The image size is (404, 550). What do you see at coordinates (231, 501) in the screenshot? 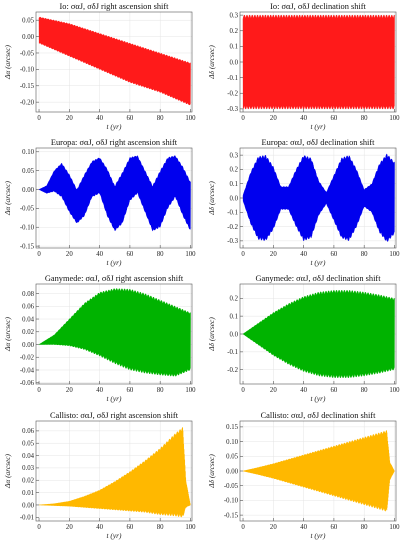
I see `y-tick-label: -0.10` at bounding box center [231, 501].